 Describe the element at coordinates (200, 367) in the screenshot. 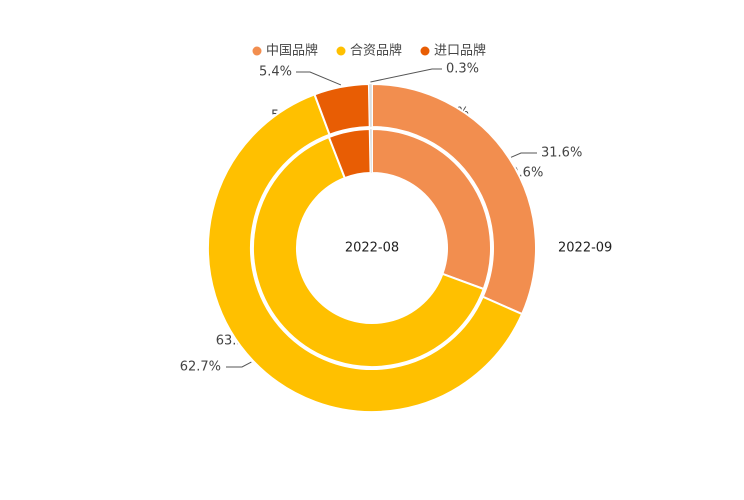

I see `outer-data-label-1: 62.7%` at that location.